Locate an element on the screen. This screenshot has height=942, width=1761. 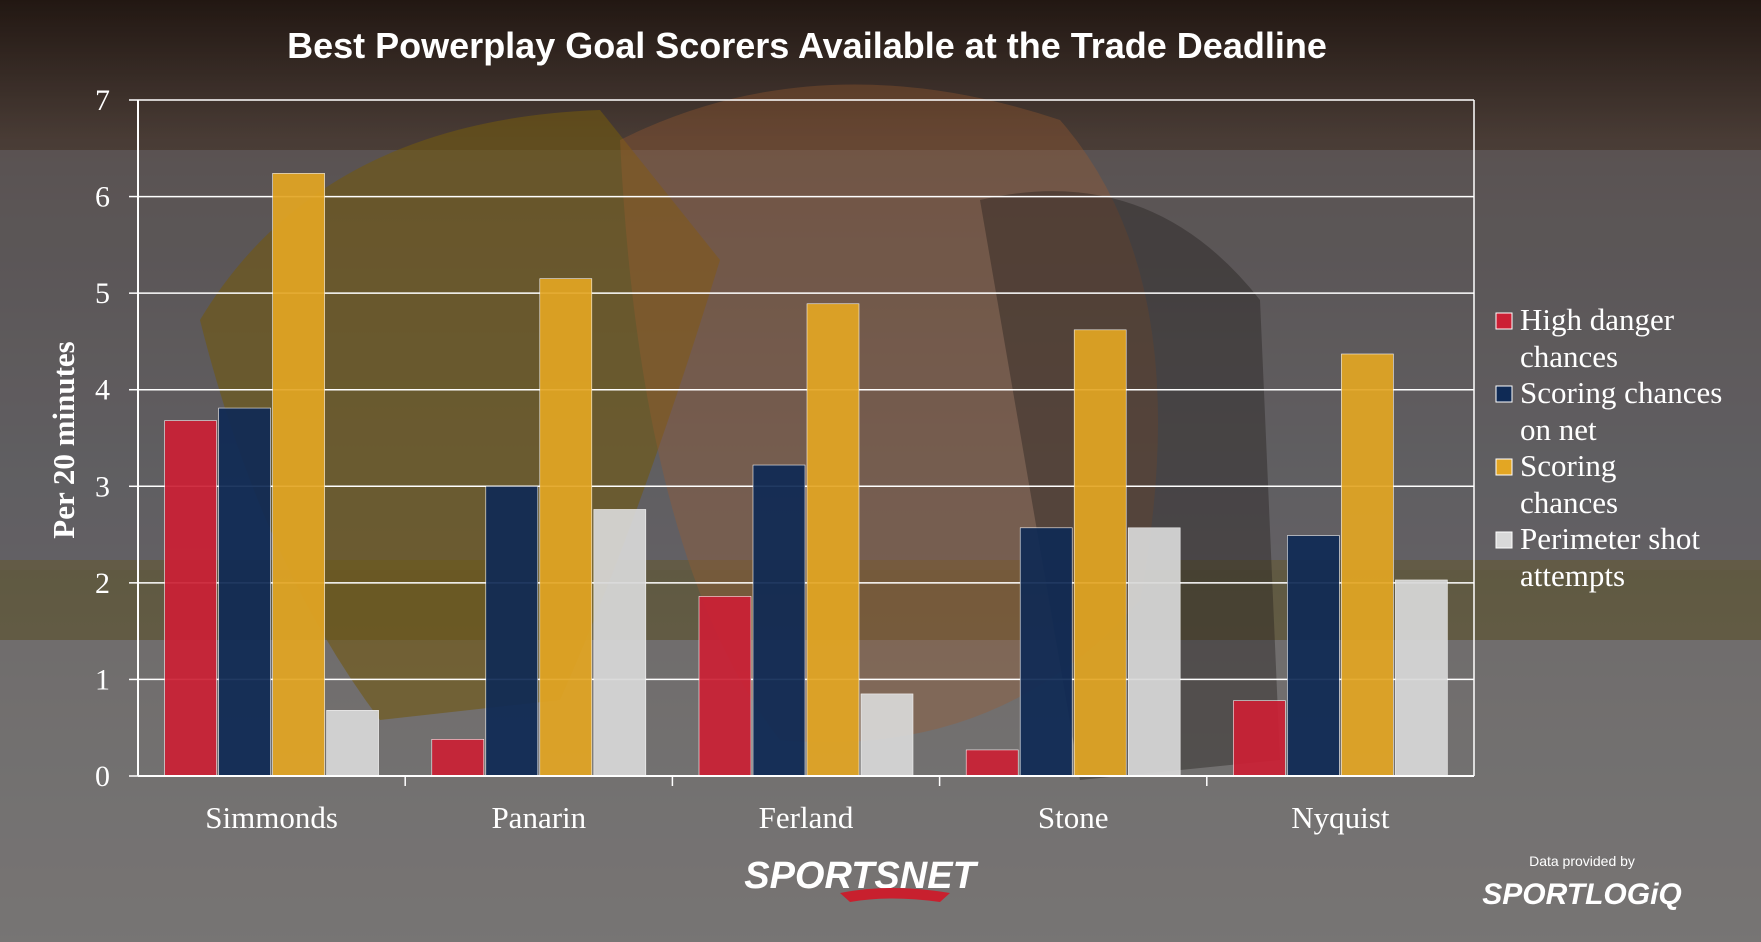
x-tick-label: Panarin is located at coordinates (538, 817).